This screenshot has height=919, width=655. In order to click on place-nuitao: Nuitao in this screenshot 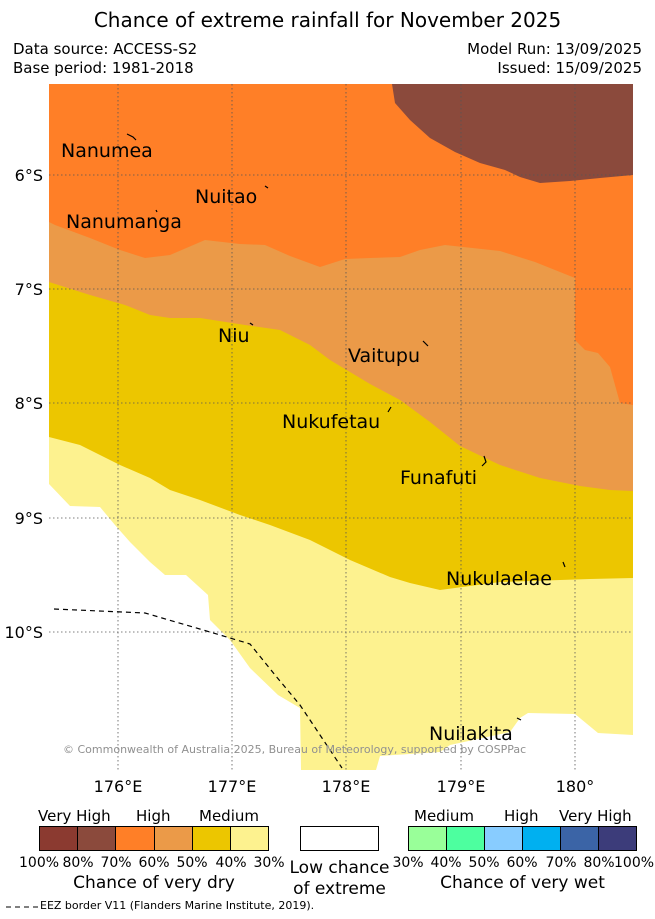, I will do `click(226, 197)`.